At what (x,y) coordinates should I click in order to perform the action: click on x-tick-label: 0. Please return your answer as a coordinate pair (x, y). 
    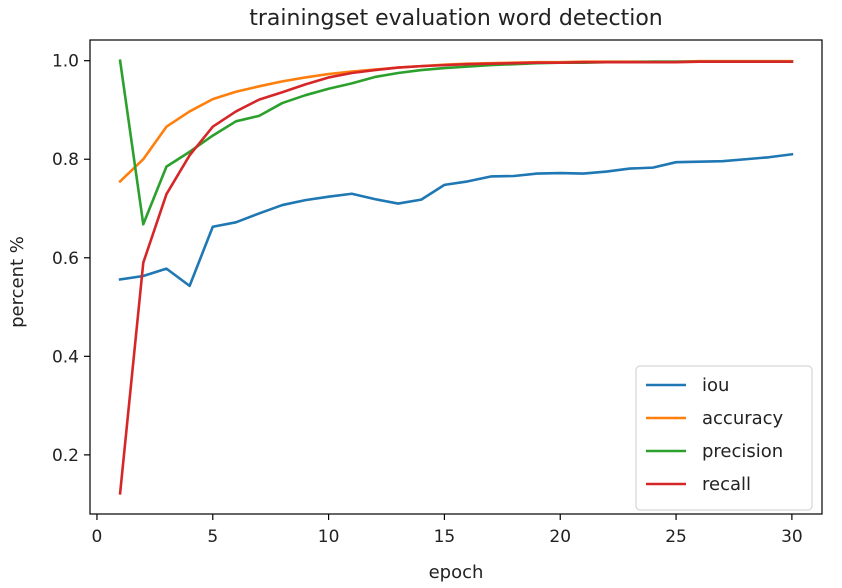
    Looking at the image, I should click on (97, 537).